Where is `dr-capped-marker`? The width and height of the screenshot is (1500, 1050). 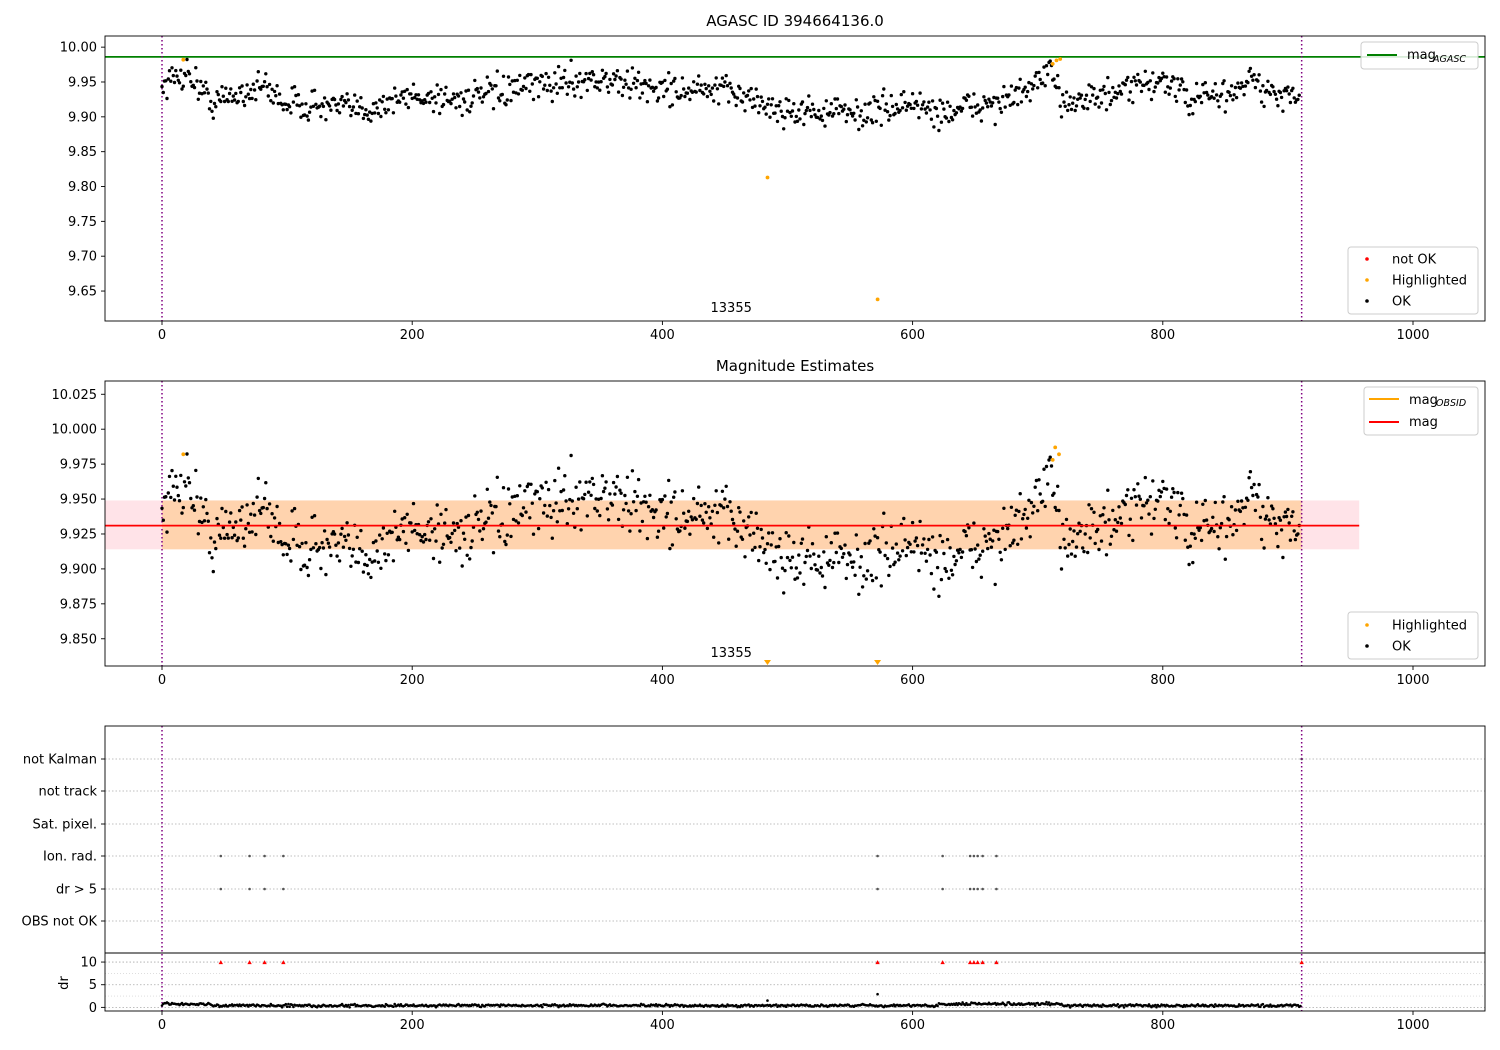
dr-capped-marker is located at coordinates (942, 962).